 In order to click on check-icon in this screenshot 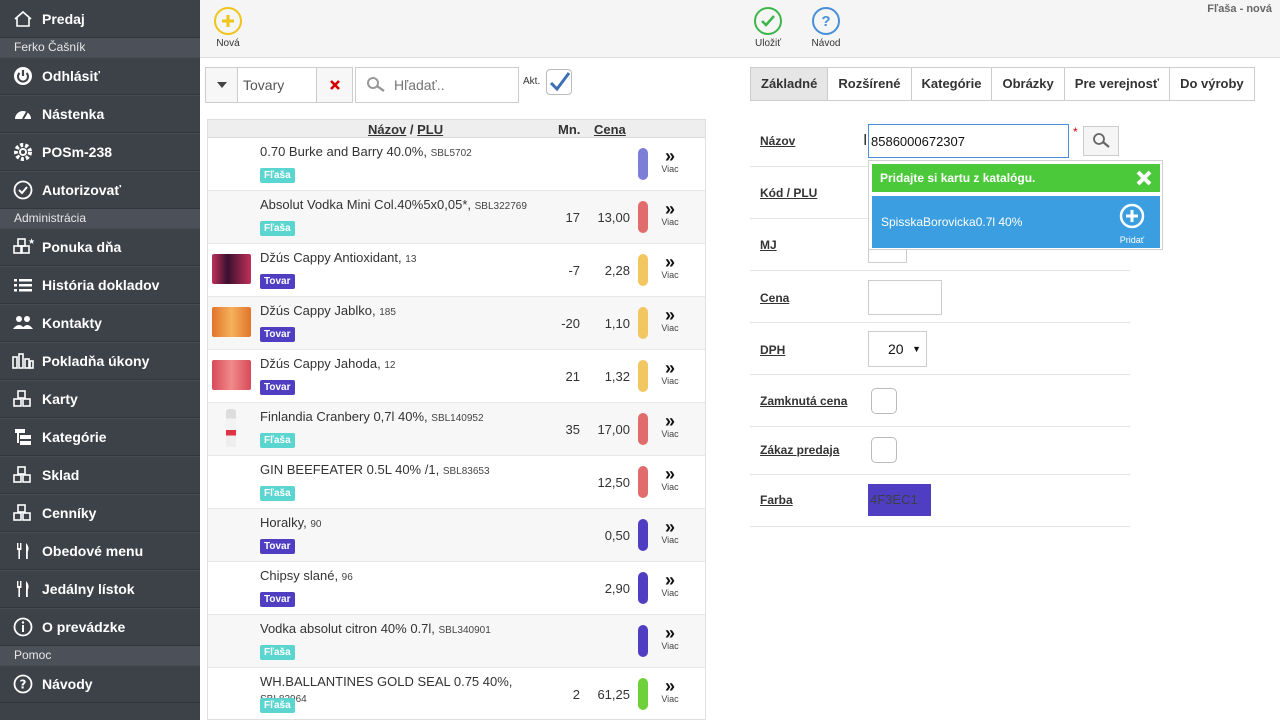, I will do `click(560, 82)`.